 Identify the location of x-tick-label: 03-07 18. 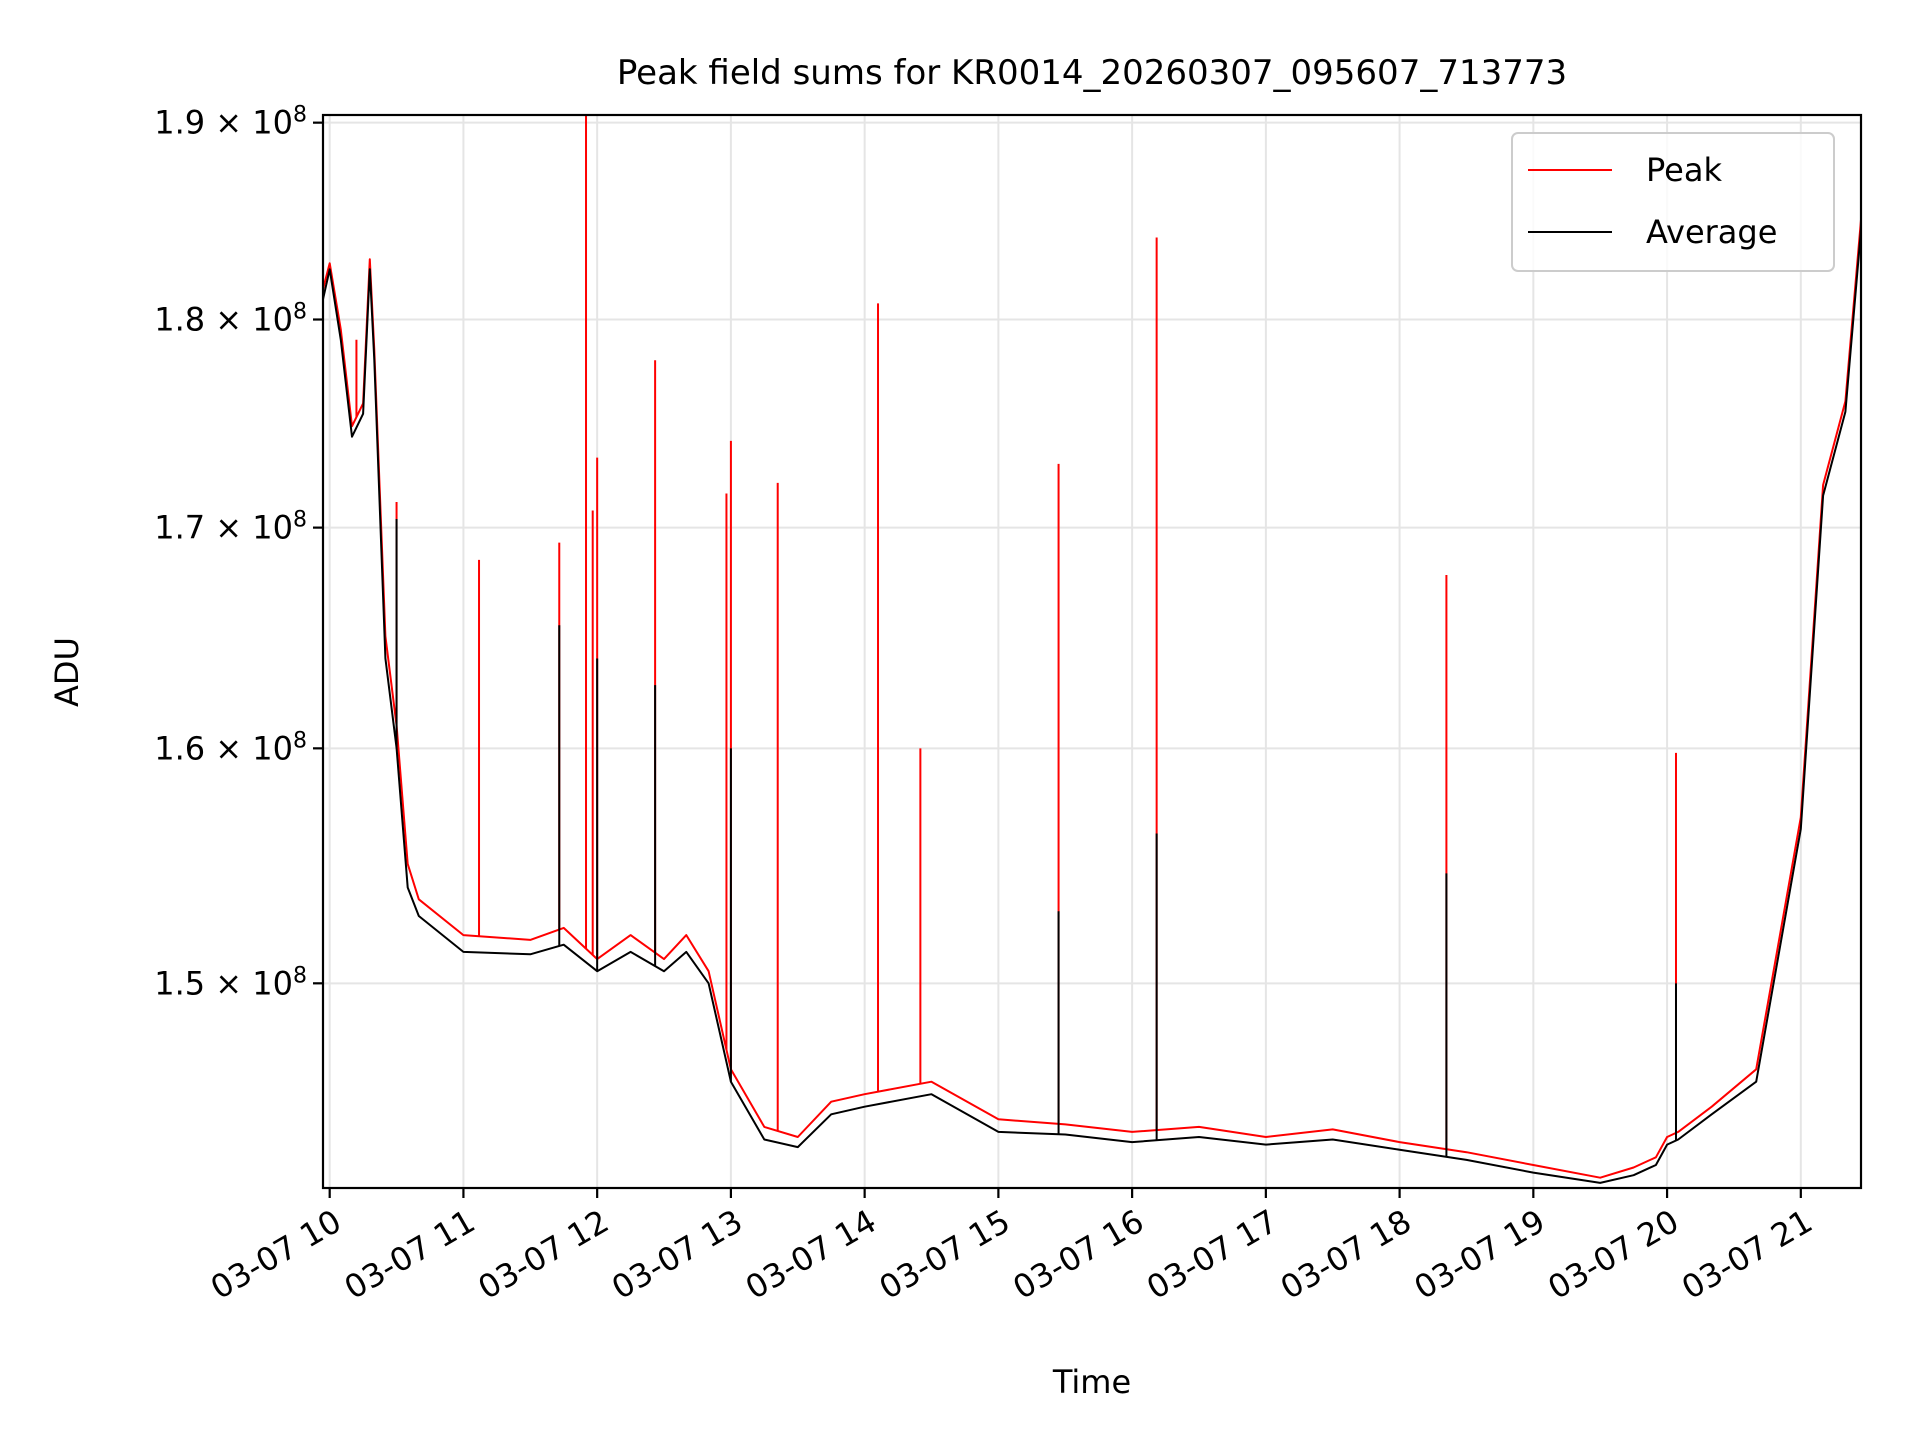
(1346, 1254).